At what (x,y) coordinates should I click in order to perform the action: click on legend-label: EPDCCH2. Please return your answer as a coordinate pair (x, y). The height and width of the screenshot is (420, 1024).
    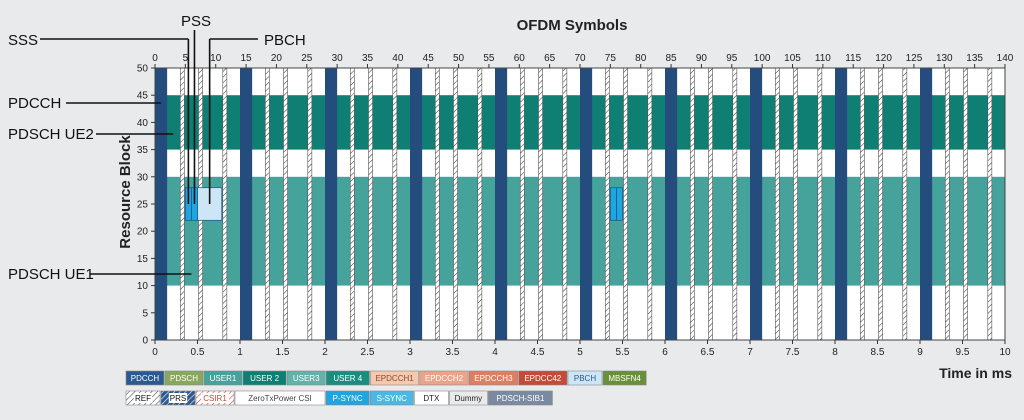
    Looking at the image, I should click on (444, 378).